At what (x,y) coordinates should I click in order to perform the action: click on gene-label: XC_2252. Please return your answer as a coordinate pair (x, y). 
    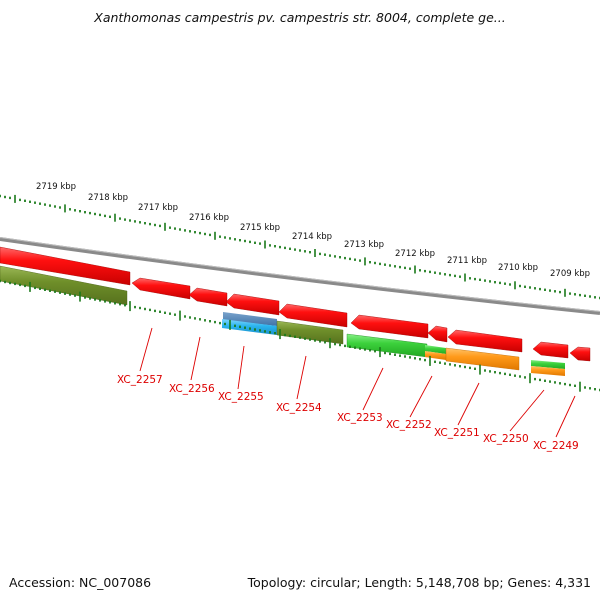
    Looking at the image, I should click on (409, 425).